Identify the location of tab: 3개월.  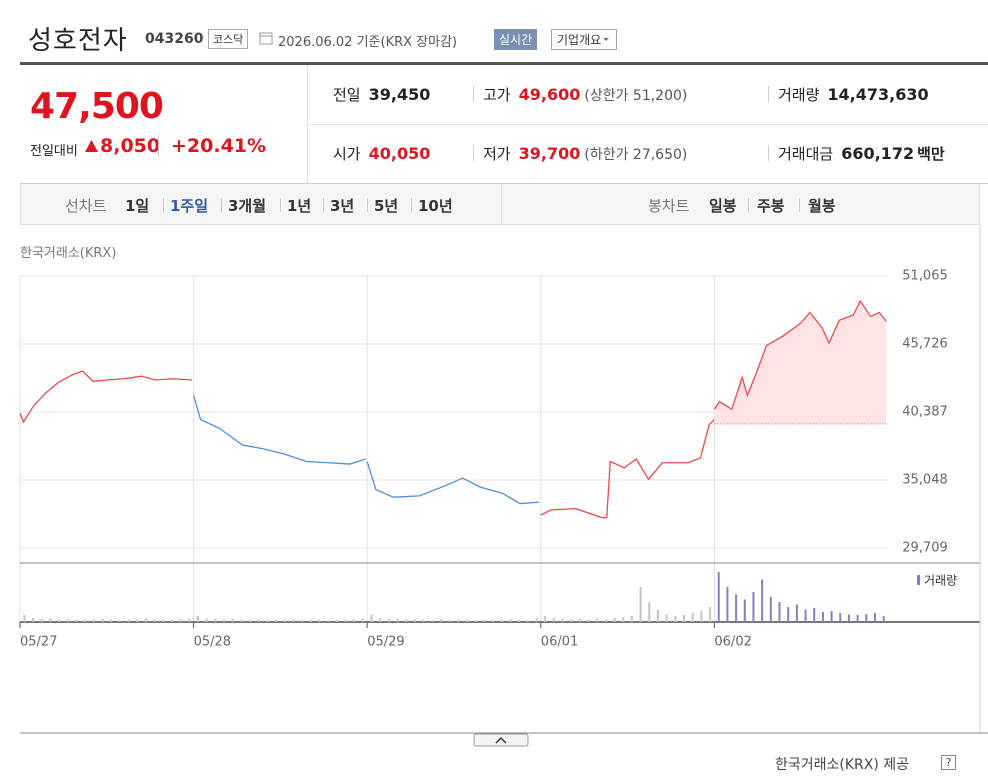
(247, 206).